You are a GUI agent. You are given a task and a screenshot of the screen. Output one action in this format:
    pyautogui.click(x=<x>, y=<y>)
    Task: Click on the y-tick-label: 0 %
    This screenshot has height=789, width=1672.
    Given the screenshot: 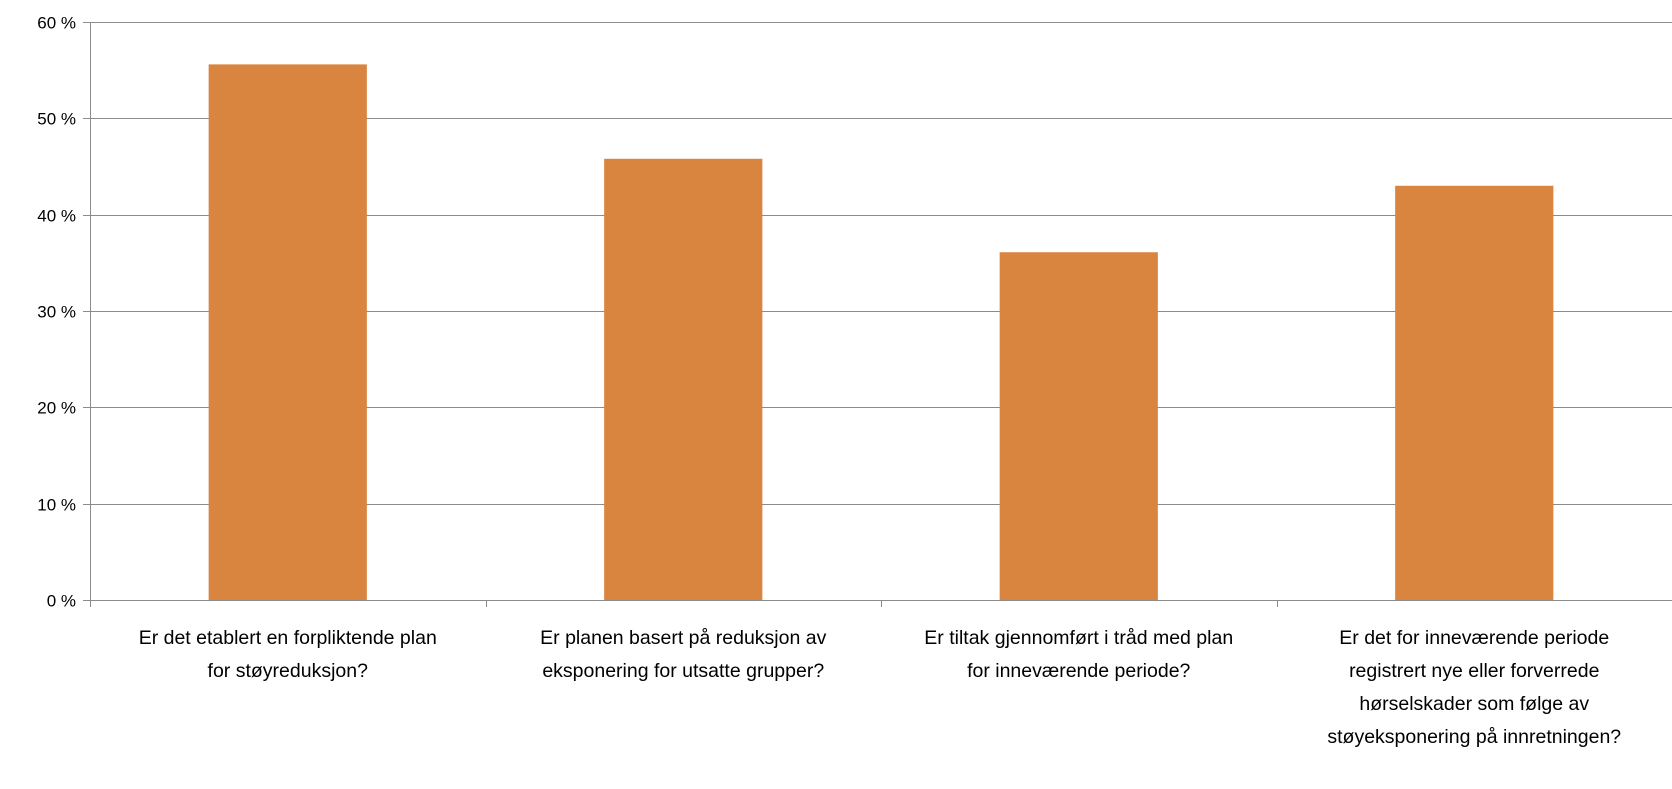 What is the action you would take?
    pyautogui.click(x=61, y=601)
    